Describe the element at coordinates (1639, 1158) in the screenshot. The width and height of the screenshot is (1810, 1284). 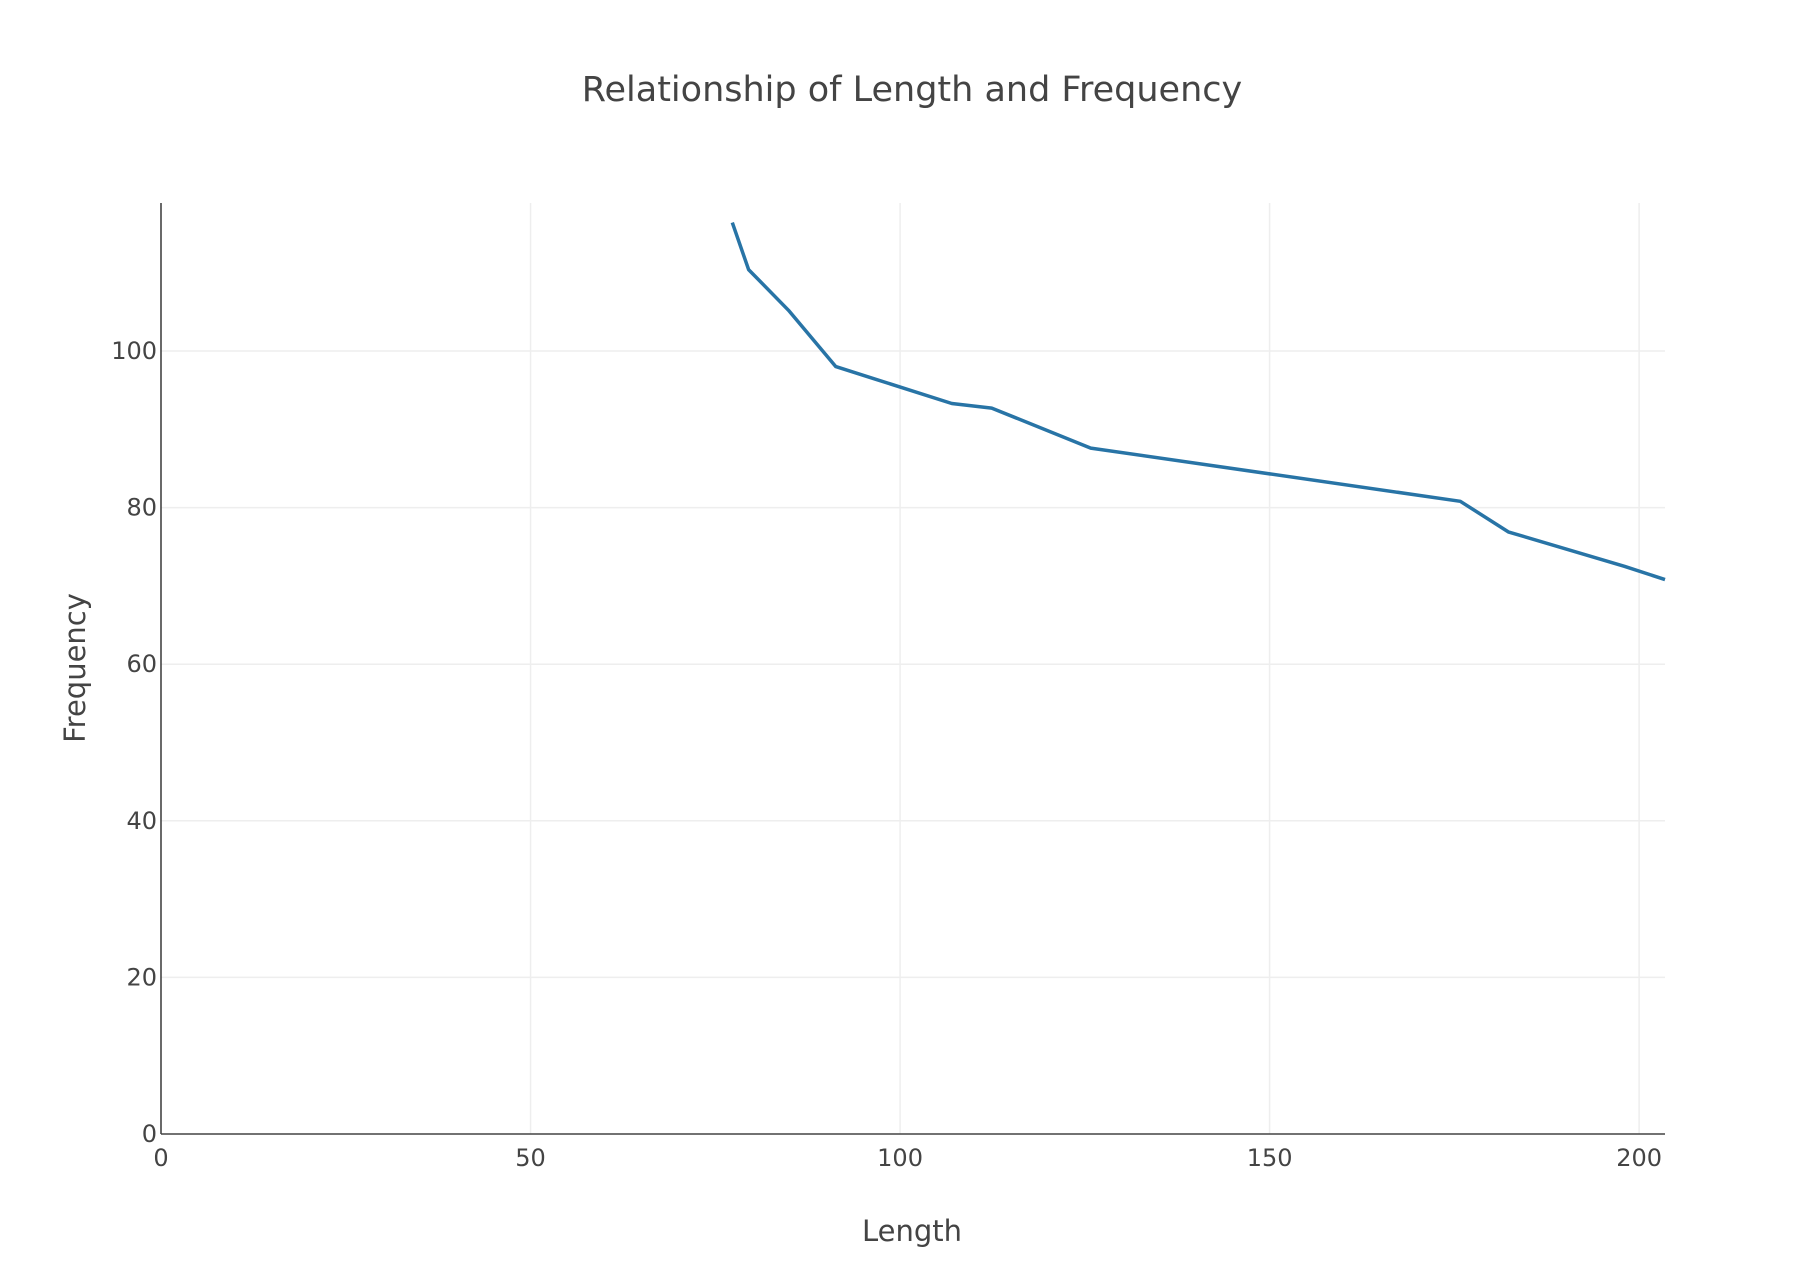
I see `x-tick-label-4: 200` at that location.